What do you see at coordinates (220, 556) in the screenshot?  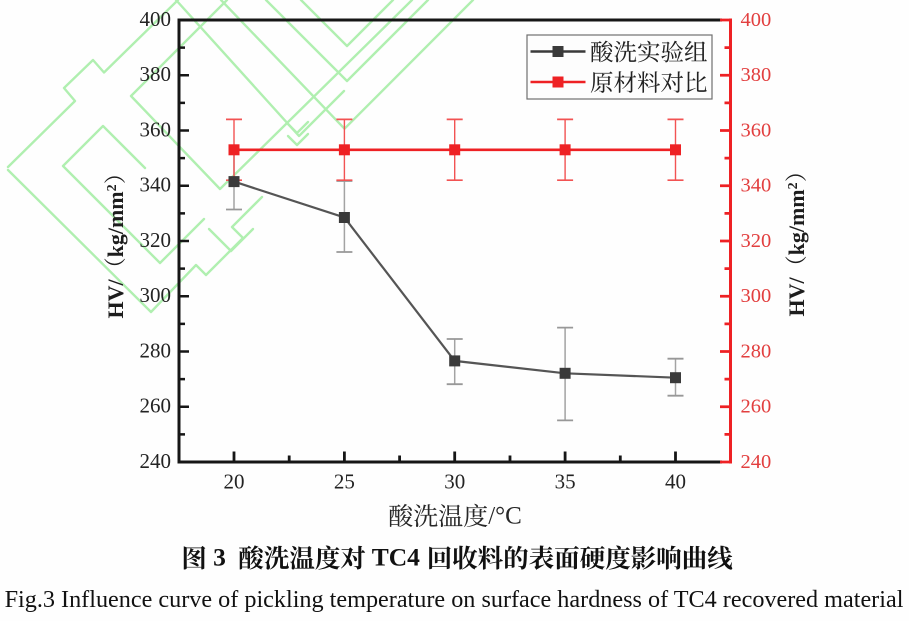 I see `svg-text: 3` at bounding box center [220, 556].